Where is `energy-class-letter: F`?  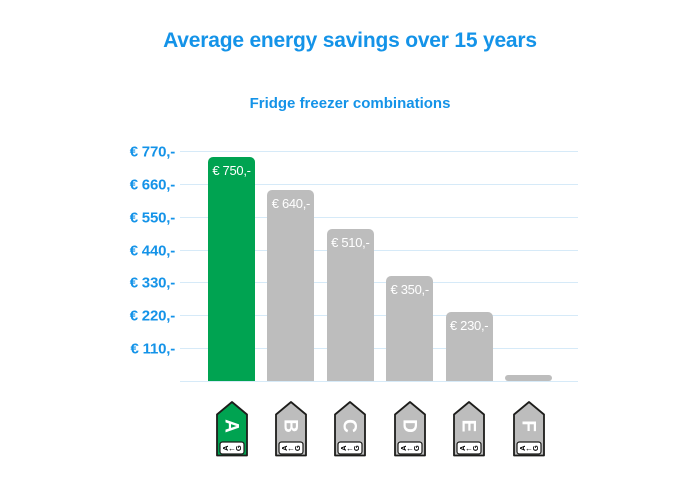 energy-class-letter: F is located at coordinates (527, 426).